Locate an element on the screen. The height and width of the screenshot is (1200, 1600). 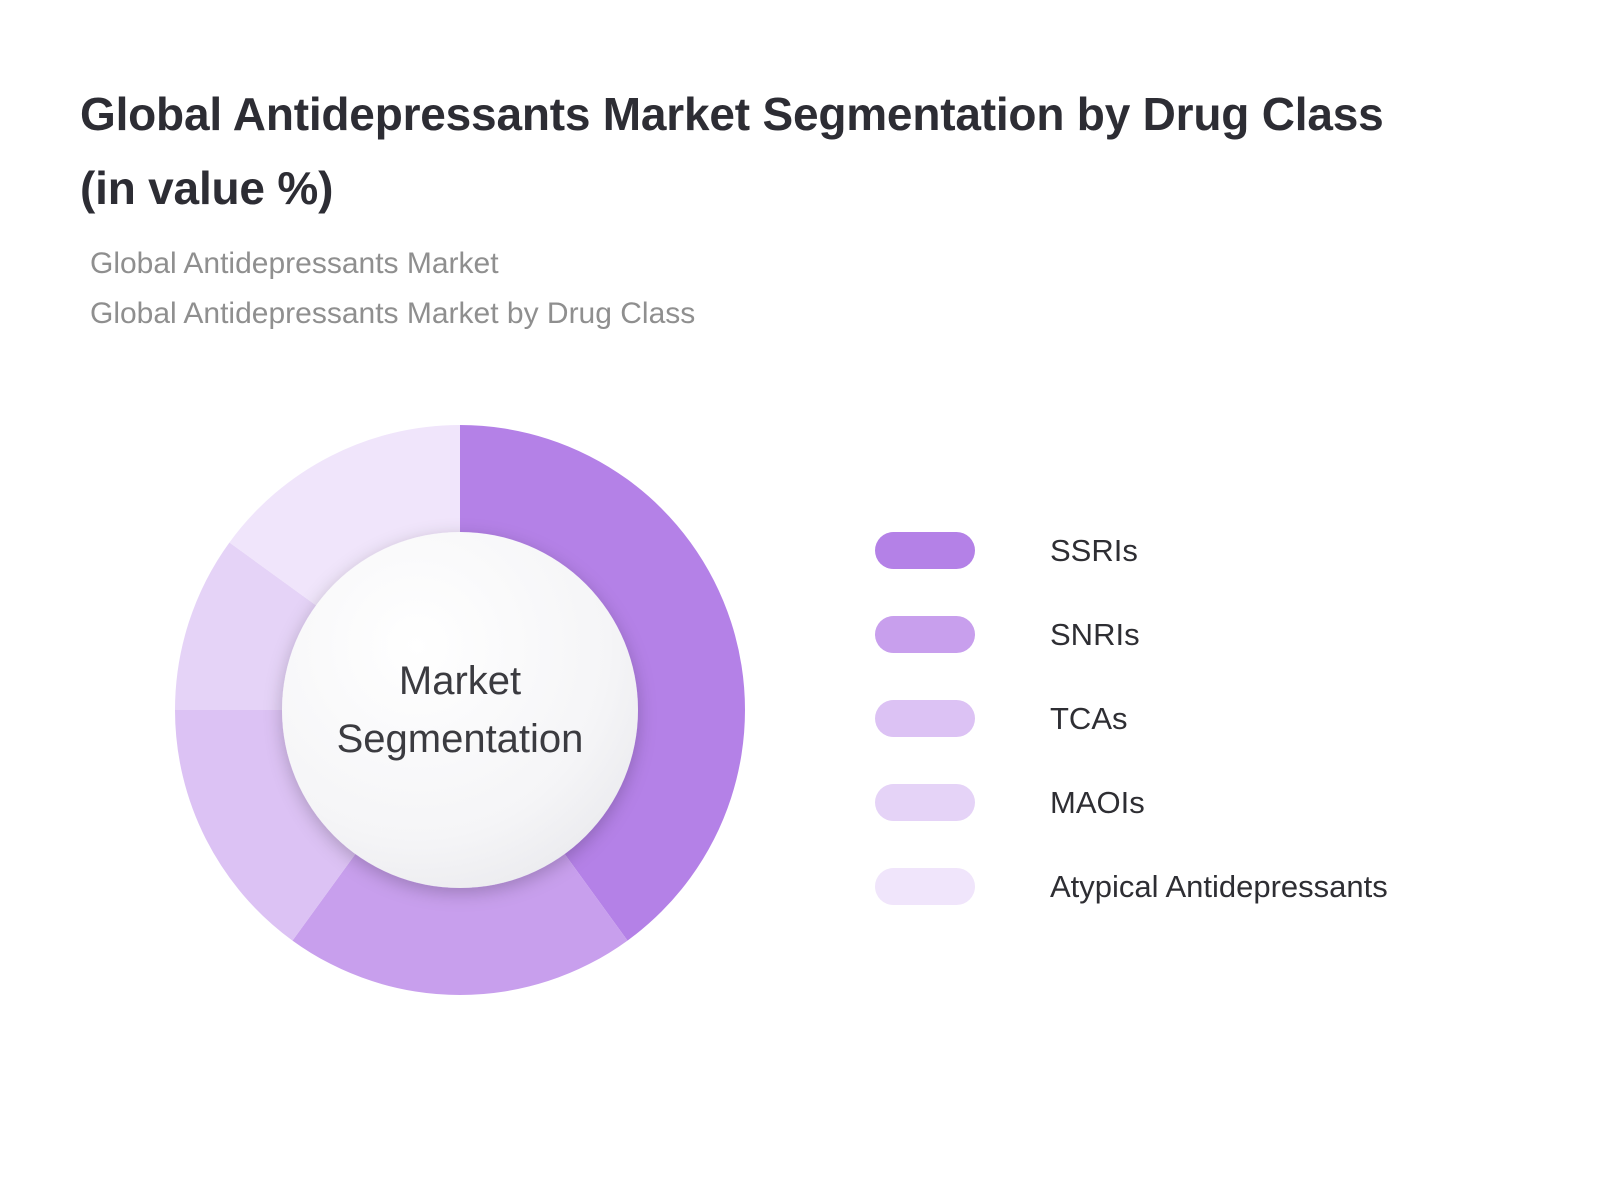
donut-slice-atypical-antidepressants is located at coordinates (344, 516).